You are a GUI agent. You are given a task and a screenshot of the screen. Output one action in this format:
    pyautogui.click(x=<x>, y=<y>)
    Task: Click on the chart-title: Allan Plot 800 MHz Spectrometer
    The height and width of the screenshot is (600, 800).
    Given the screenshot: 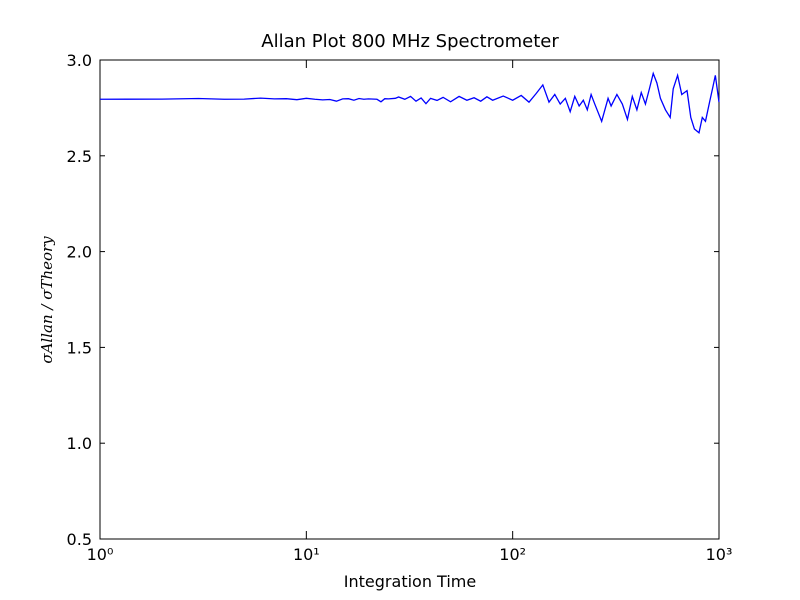 What is the action you would take?
    pyautogui.click(x=410, y=41)
    